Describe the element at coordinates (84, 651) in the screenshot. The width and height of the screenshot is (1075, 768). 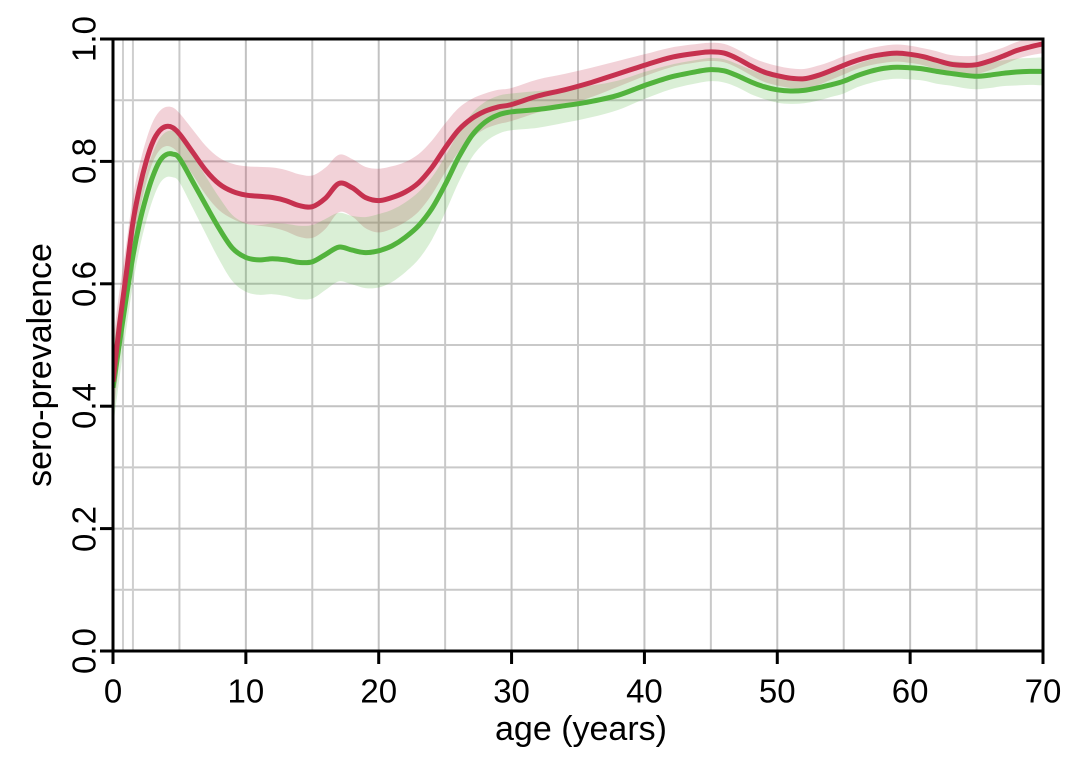
I see `y-tick-label-0.0: 0.0` at that location.